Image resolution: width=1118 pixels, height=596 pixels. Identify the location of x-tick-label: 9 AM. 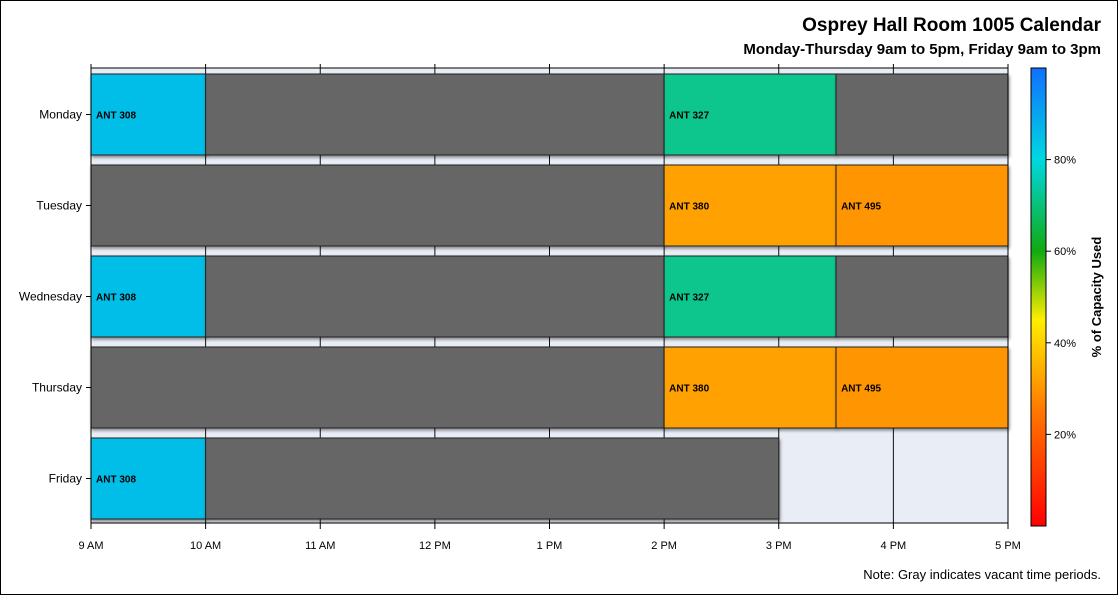
(90, 546).